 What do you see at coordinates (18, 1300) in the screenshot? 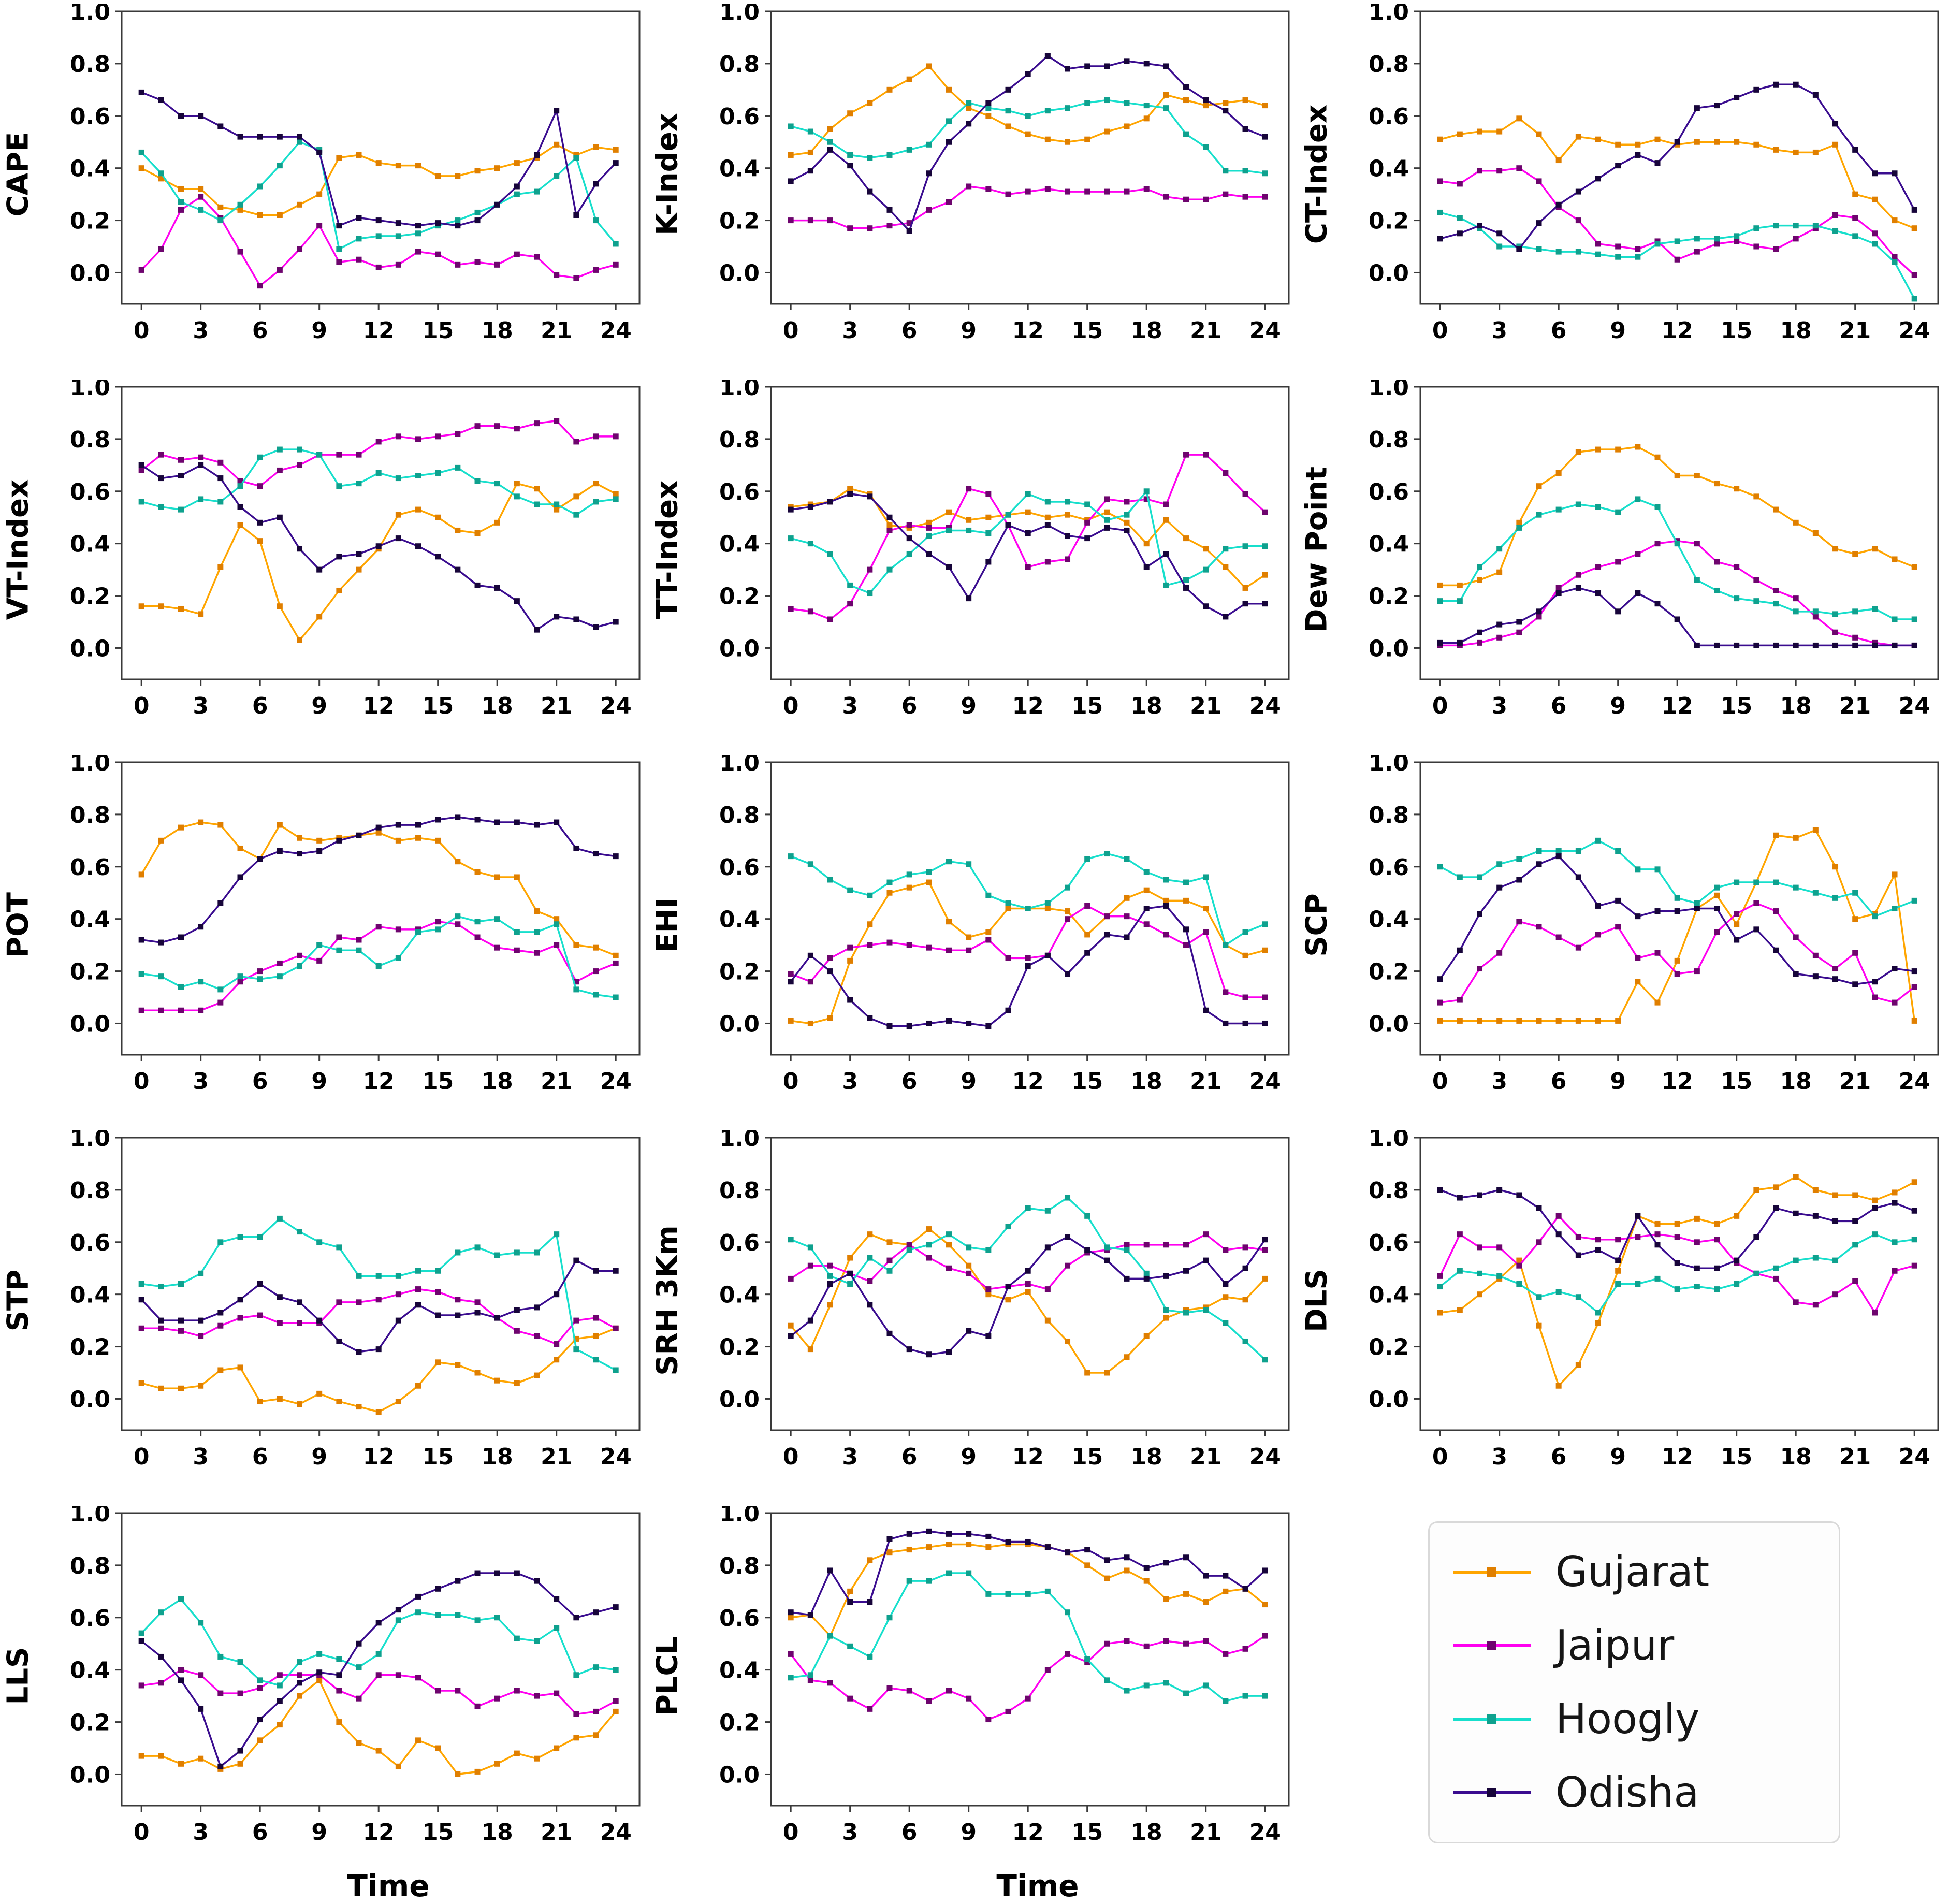
I see `y-axis-label: STP` at bounding box center [18, 1300].